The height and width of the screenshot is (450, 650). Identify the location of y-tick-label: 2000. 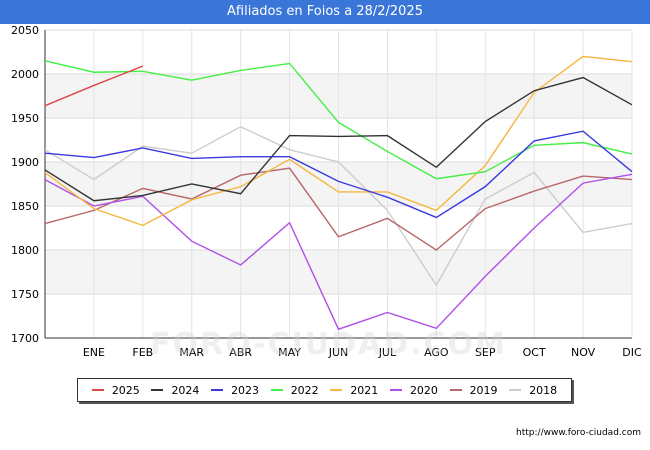
(25, 74).